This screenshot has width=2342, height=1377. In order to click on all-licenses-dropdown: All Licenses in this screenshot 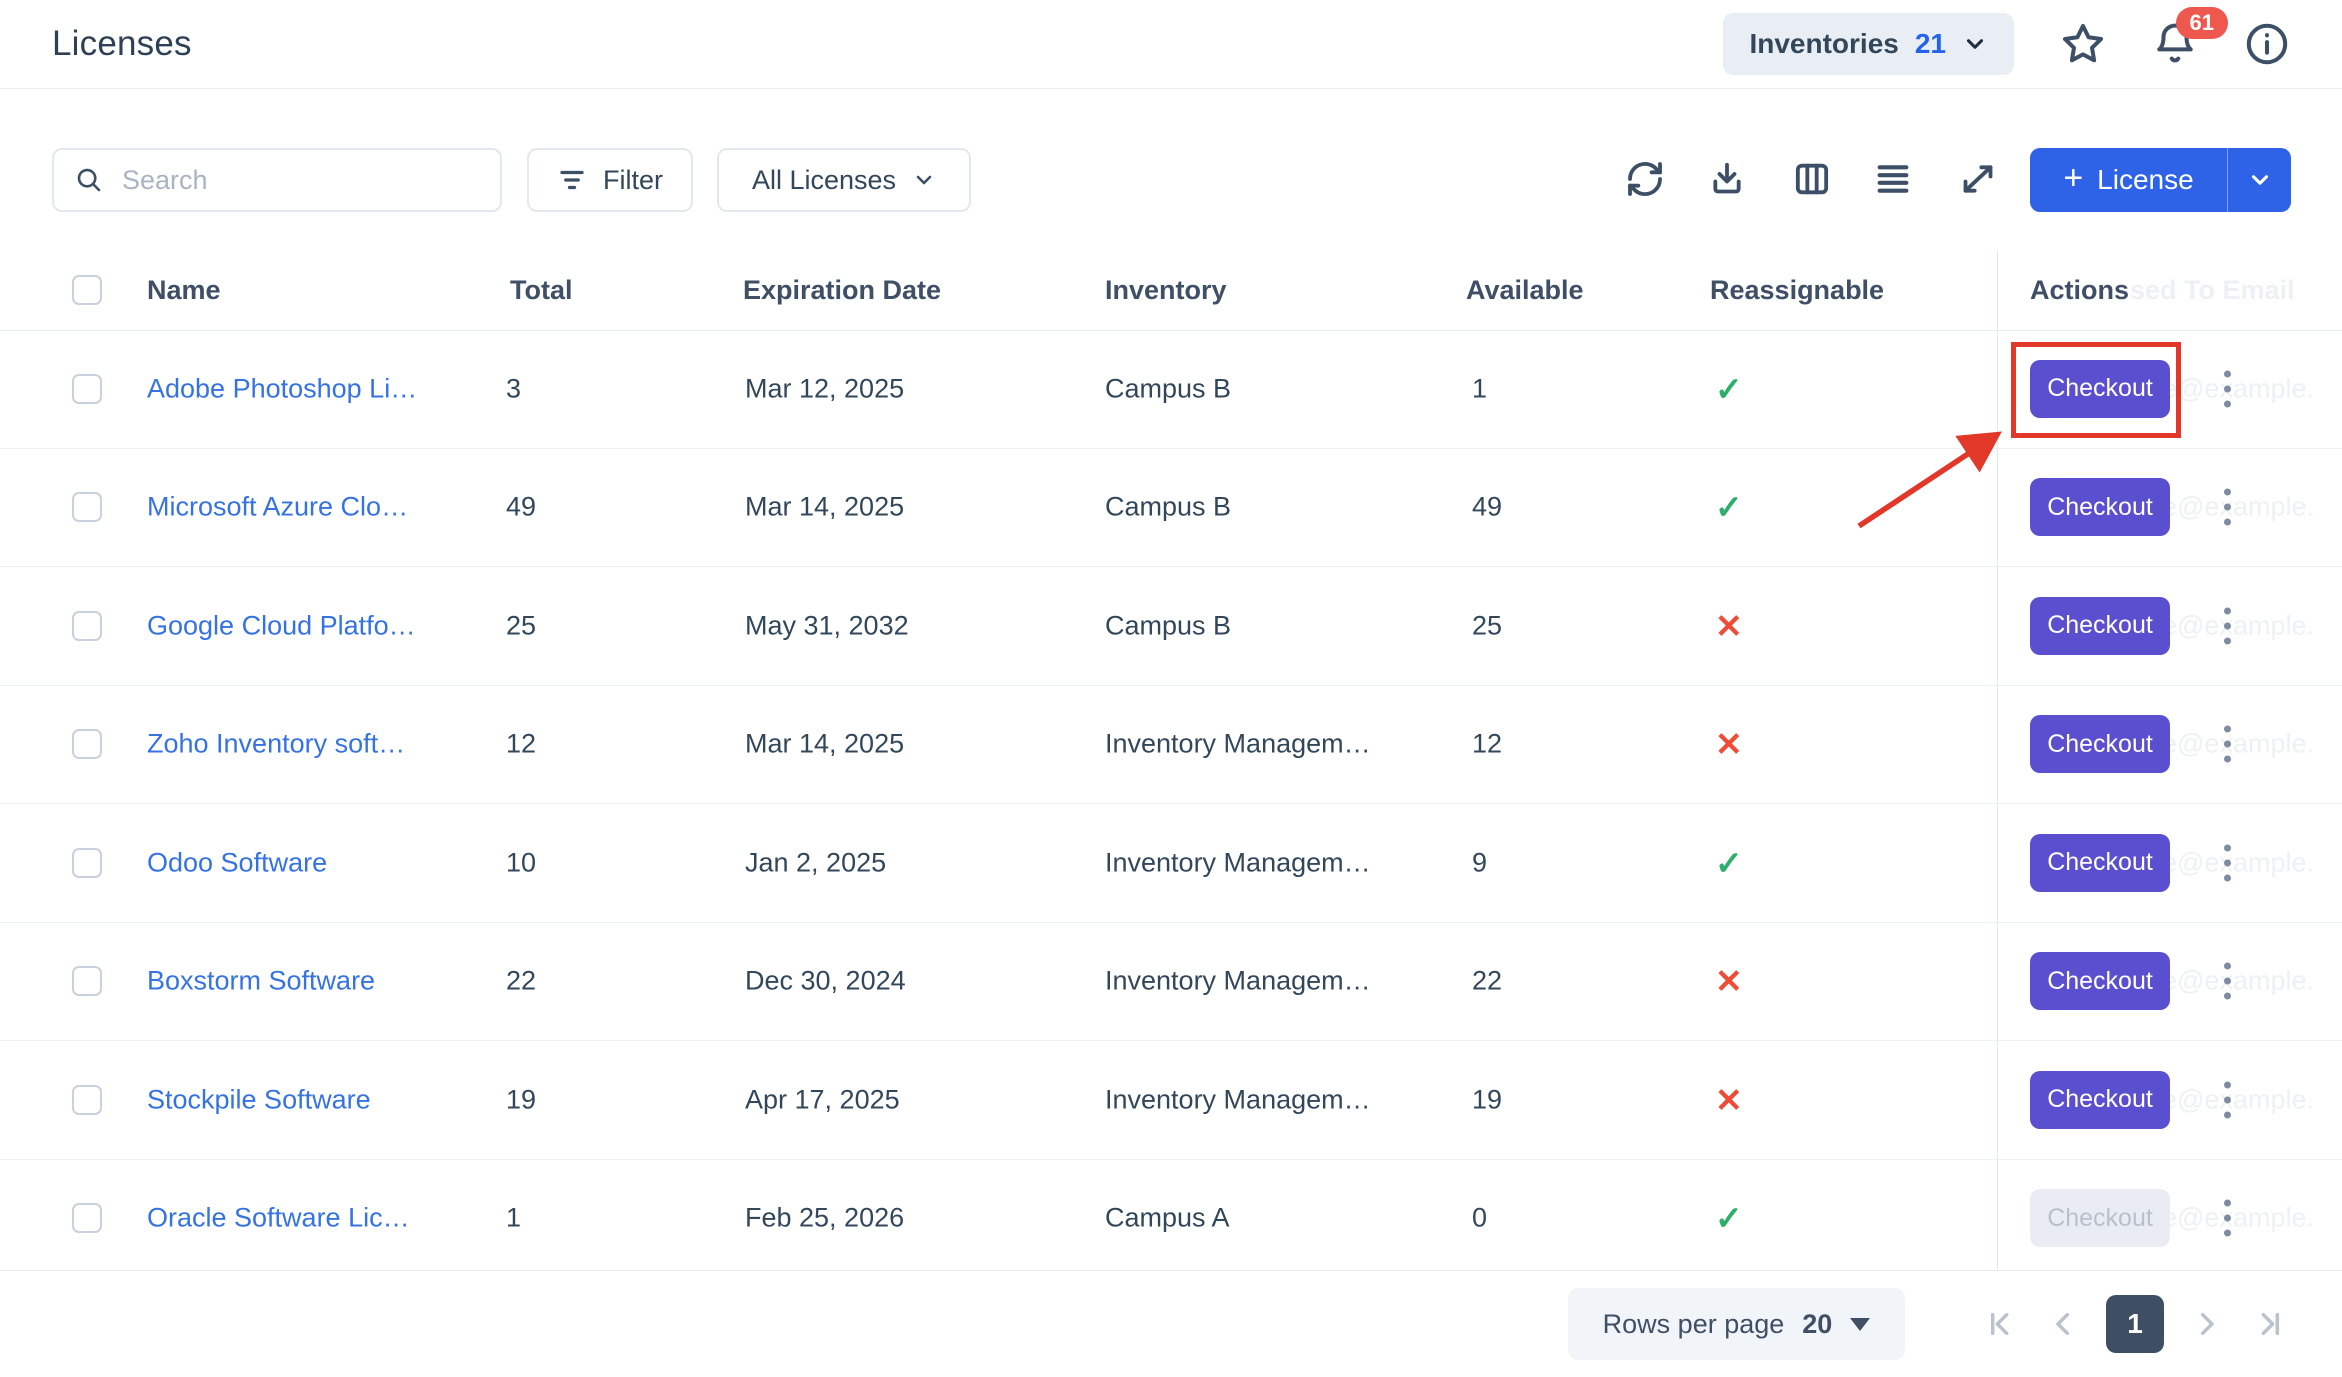, I will do `click(844, 180)`.